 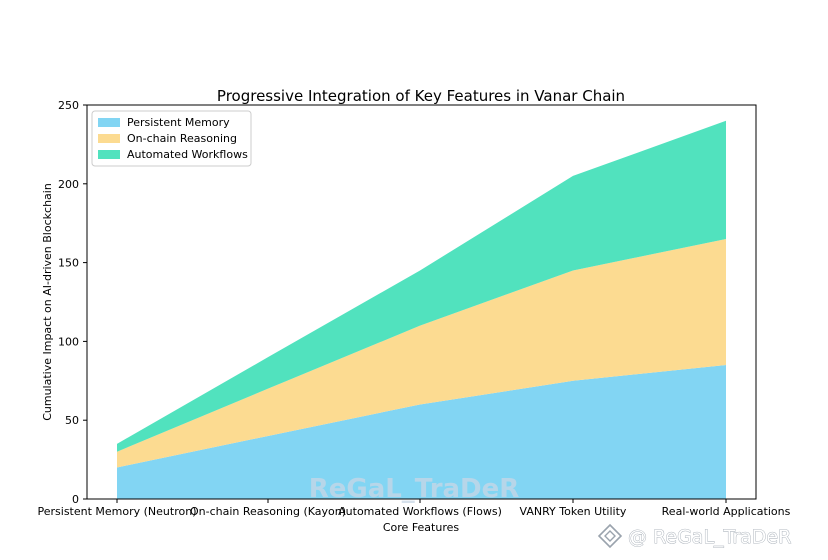 I want to click on watermark-corner-text: @ ReGaL_TraDeR, so click(x=709, y=537).